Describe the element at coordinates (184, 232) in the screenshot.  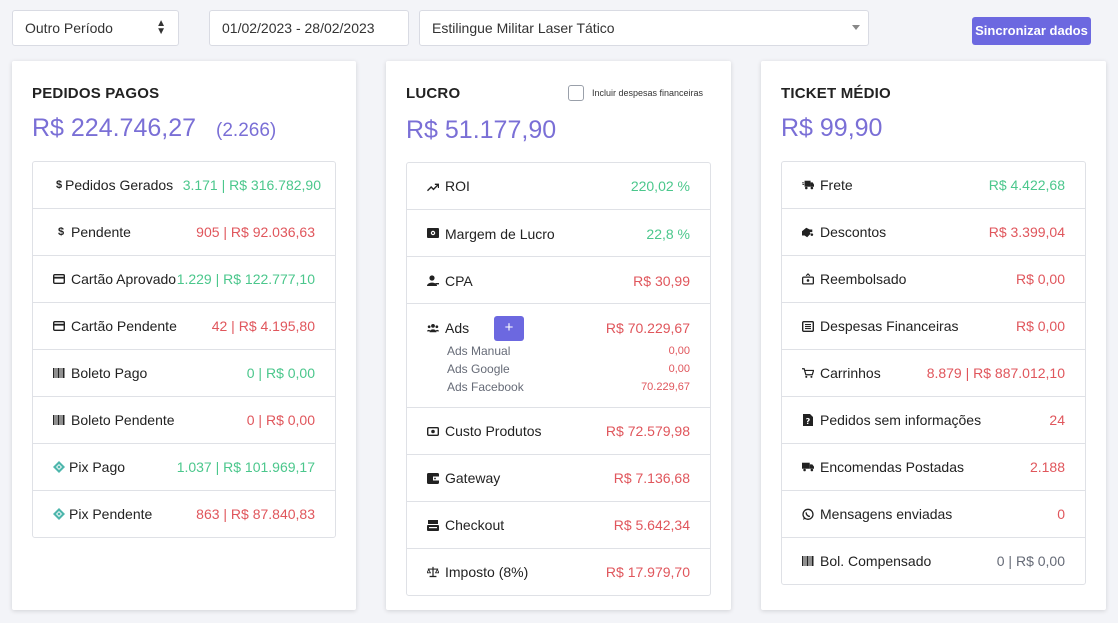
I see `list-item: $ Pendente 905 | R$ 92.036,63` at that location.